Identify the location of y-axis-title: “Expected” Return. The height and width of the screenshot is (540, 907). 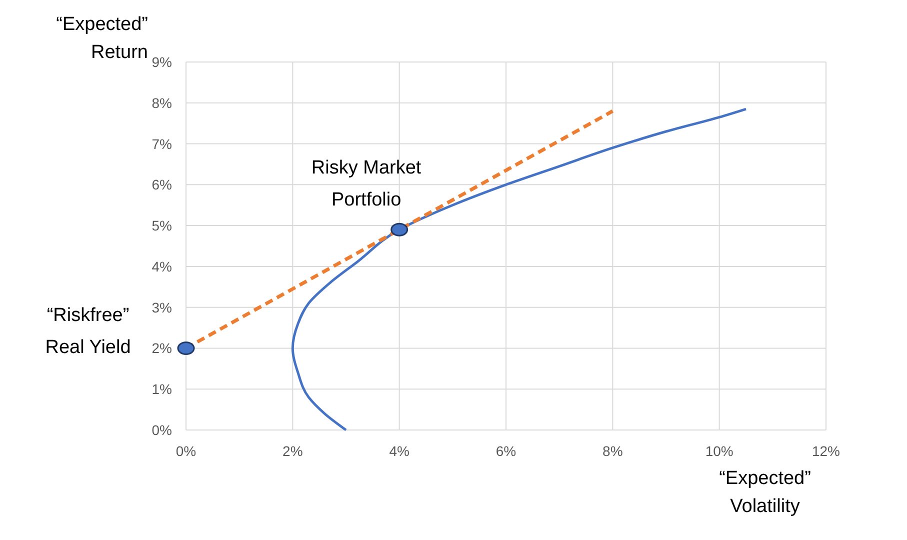
(102, 38).